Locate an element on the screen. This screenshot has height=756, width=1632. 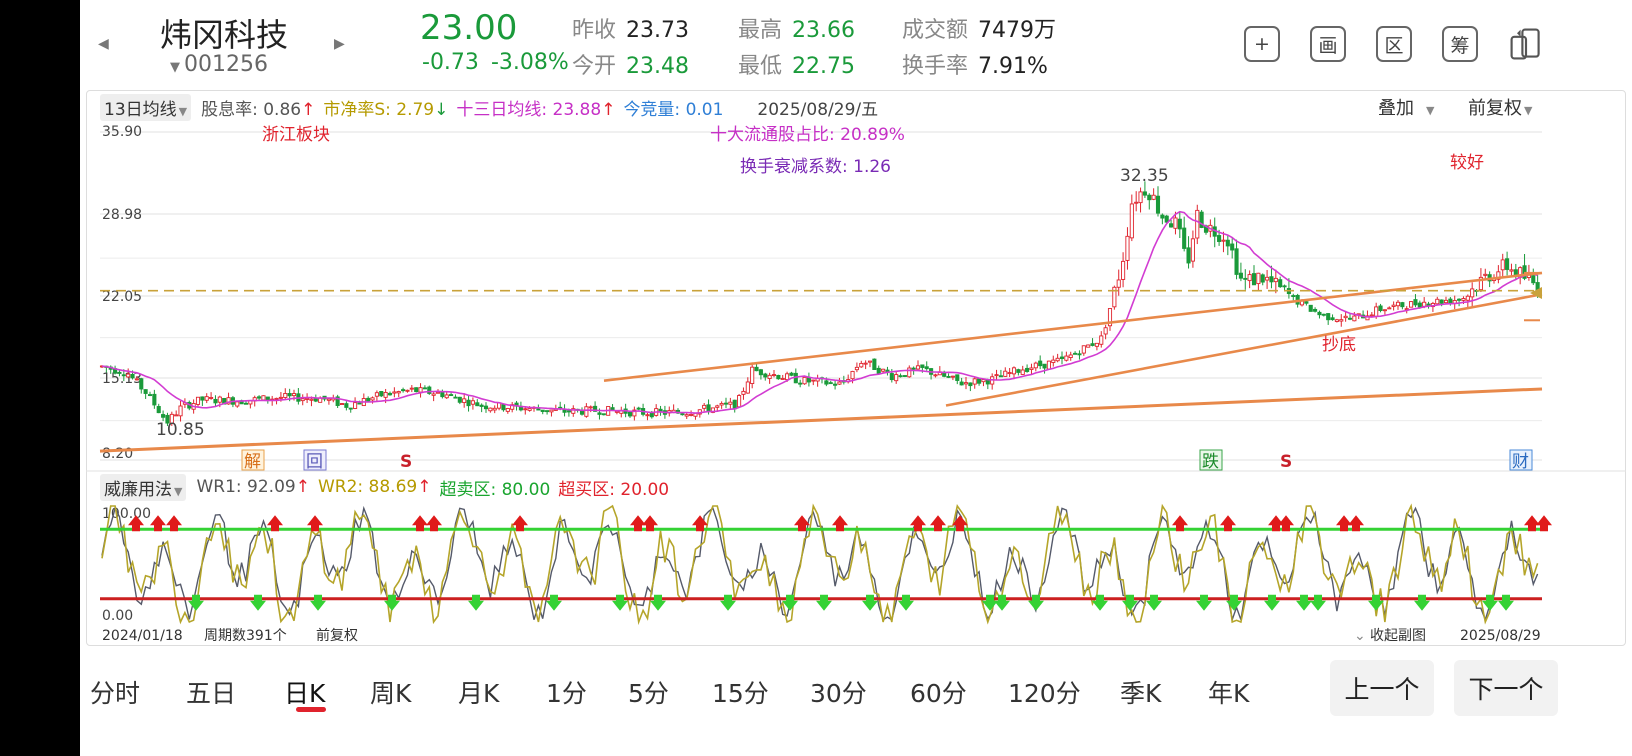
tab-8: 30分 is located at coordinates (838, 693).